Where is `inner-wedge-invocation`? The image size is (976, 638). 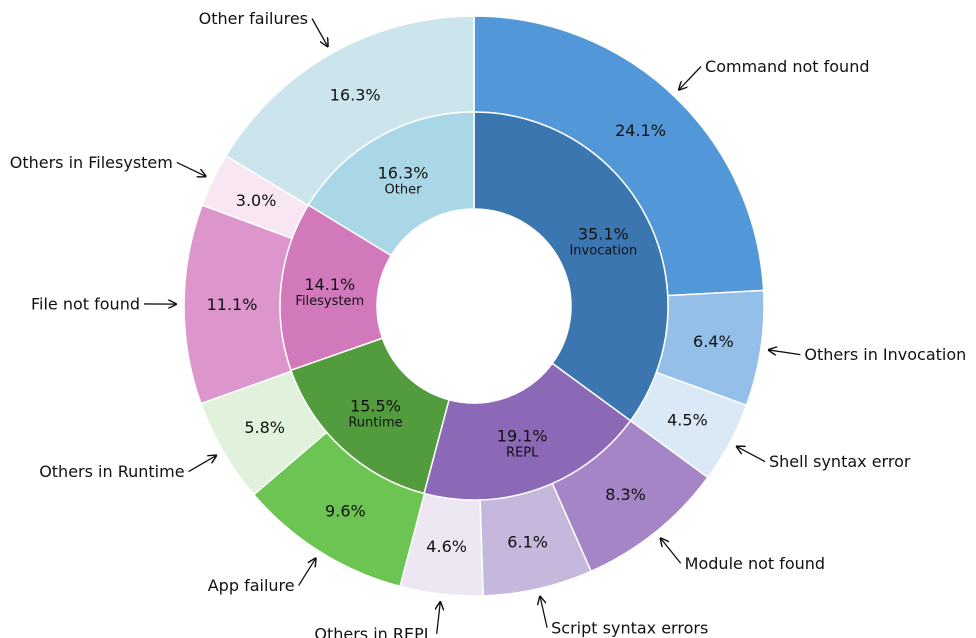 inner-wedge-invocation is located at coordinates (571, 266).